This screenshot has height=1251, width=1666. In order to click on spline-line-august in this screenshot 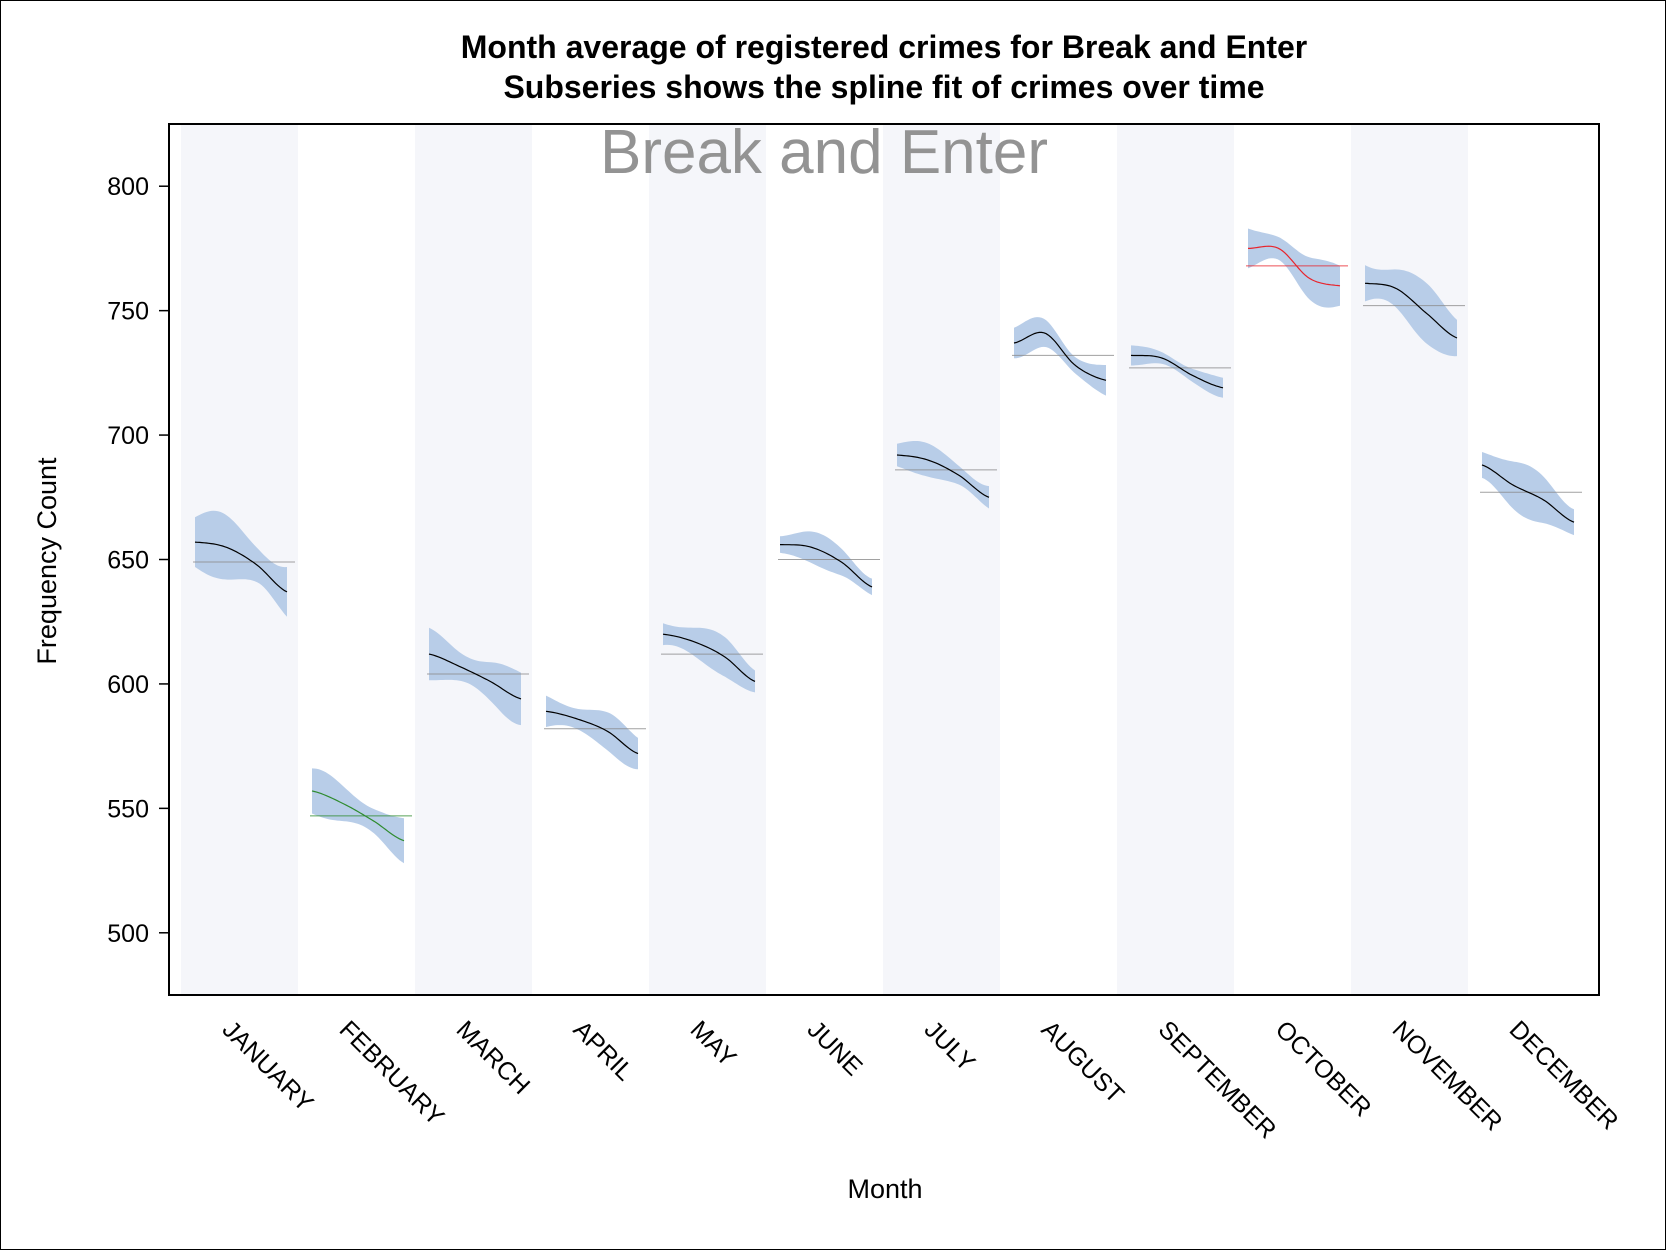, I will do `click(1060, 356)`.